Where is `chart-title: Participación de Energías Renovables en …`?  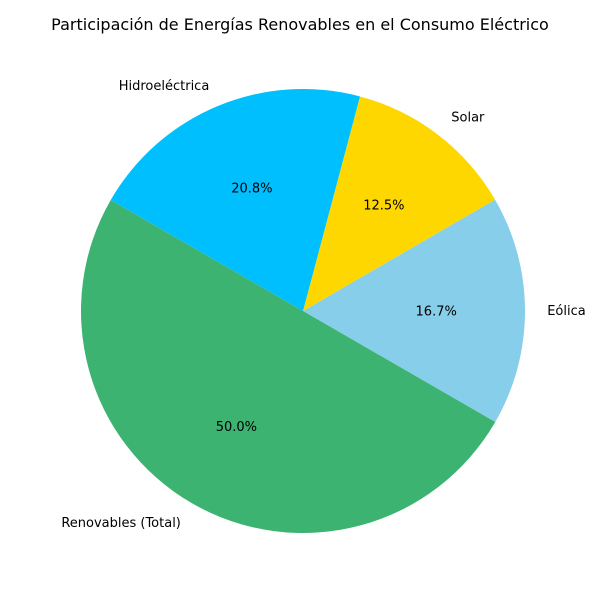 chart-title: Participación de Energías Renovables en … is located at coordinates (300, 24).